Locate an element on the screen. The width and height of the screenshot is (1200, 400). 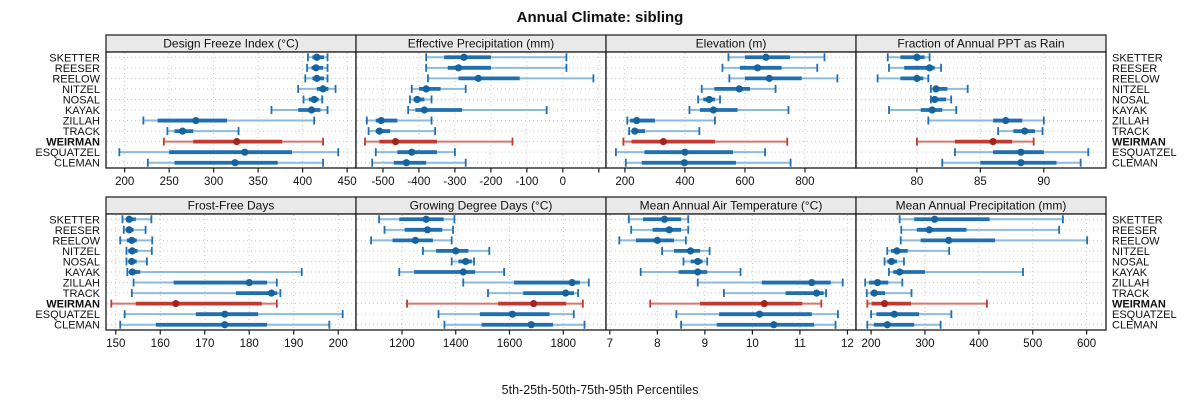
x-tick-label: 85 is located at coordinates (980, 182).